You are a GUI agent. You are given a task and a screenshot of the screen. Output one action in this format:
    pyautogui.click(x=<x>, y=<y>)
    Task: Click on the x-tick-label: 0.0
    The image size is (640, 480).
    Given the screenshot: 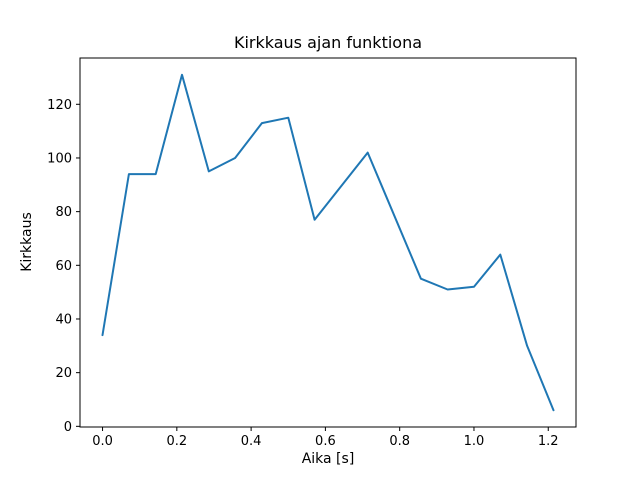 What is the action you would take?
    pyautogui.click(x=102, y=441)
    